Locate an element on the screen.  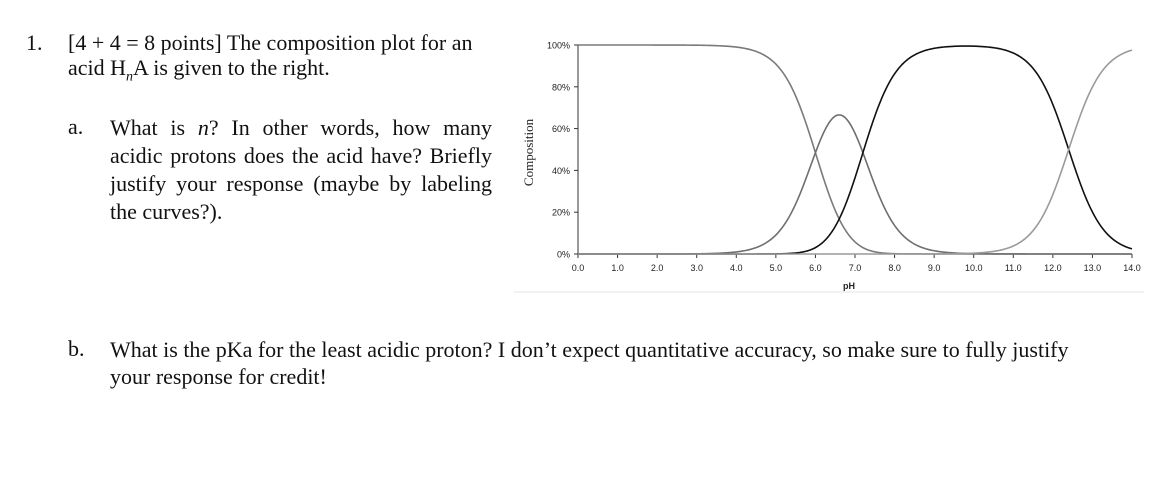
part-b-letter: b. is located at coordinates (76, 348).